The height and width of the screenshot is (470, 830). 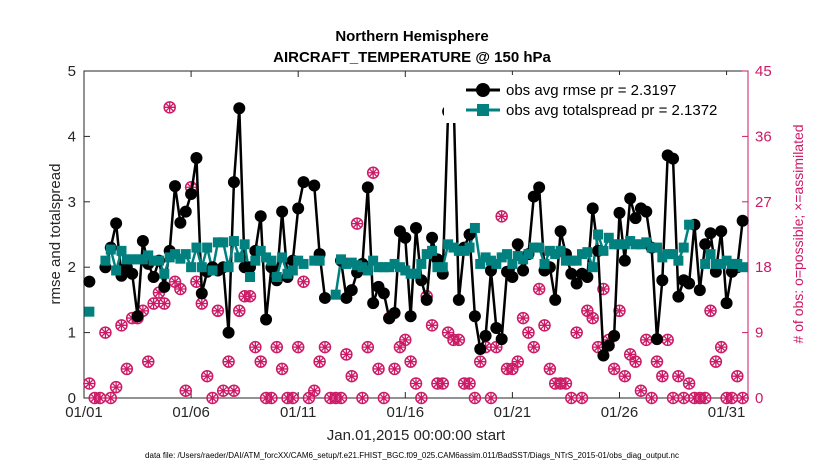 I want to click on y-right-tick-label: 0, so click(x=759, y=398).